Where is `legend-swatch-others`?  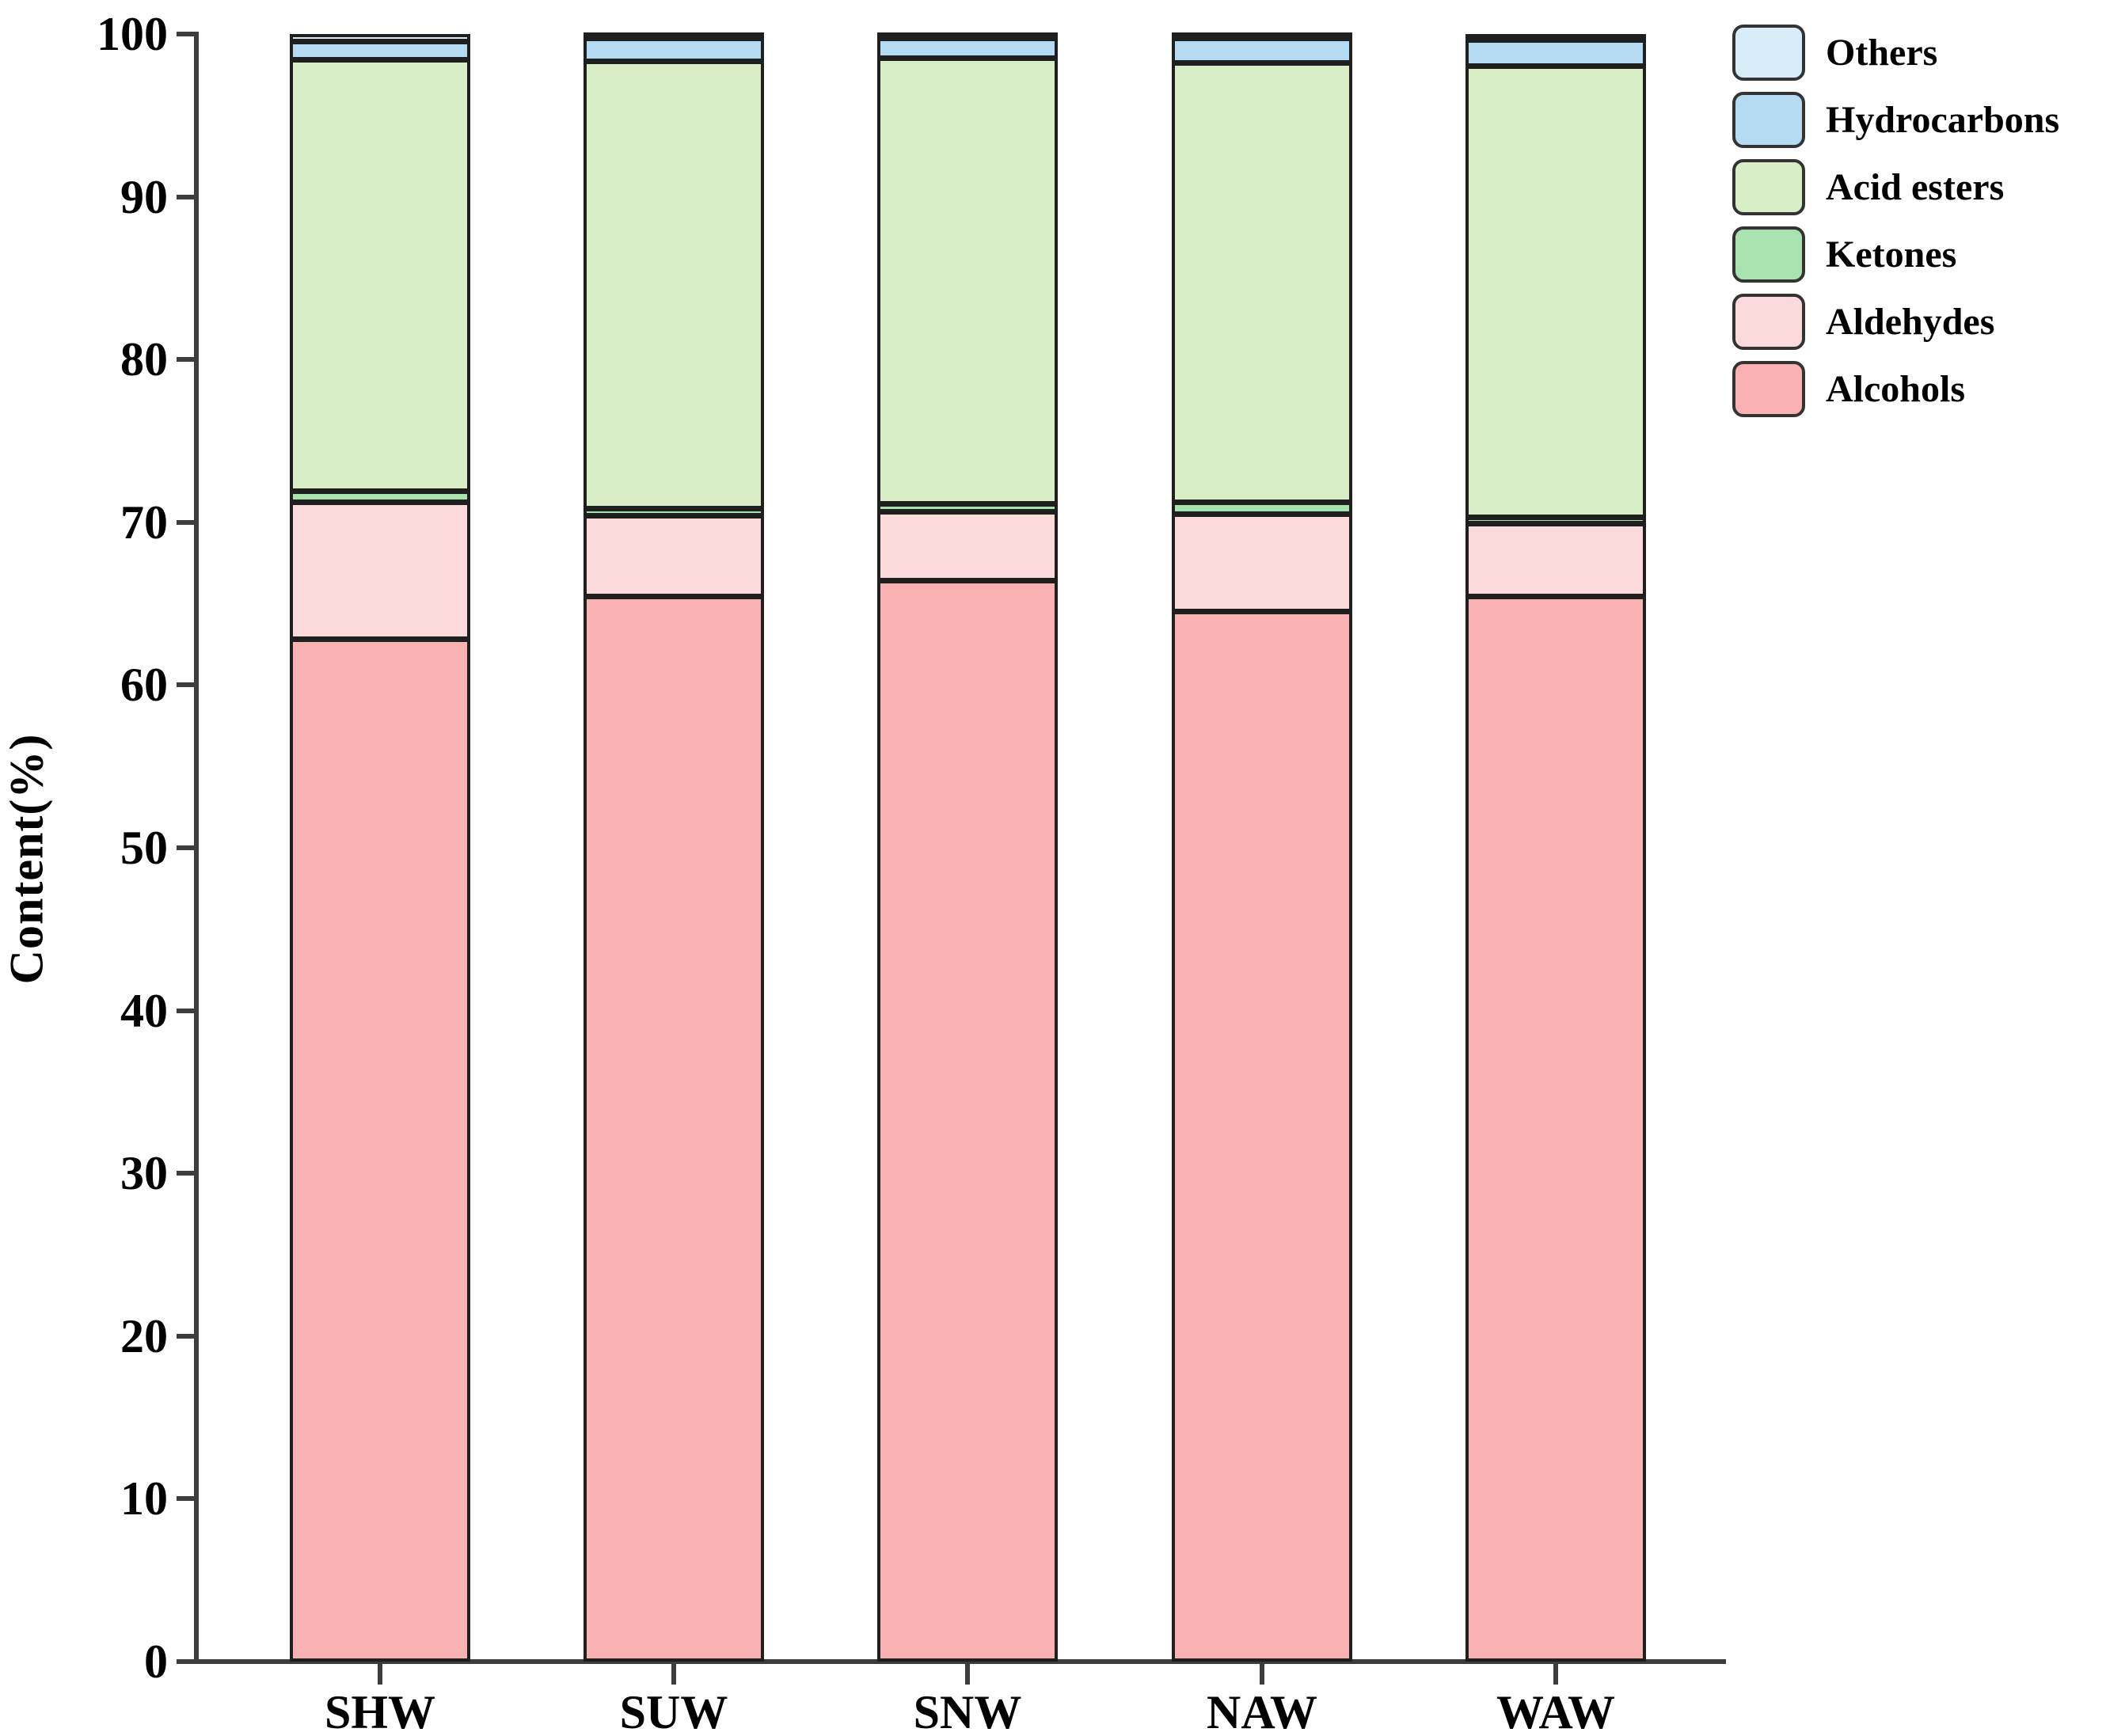 legend-swatch-others is located at coordinates (1768, 53).